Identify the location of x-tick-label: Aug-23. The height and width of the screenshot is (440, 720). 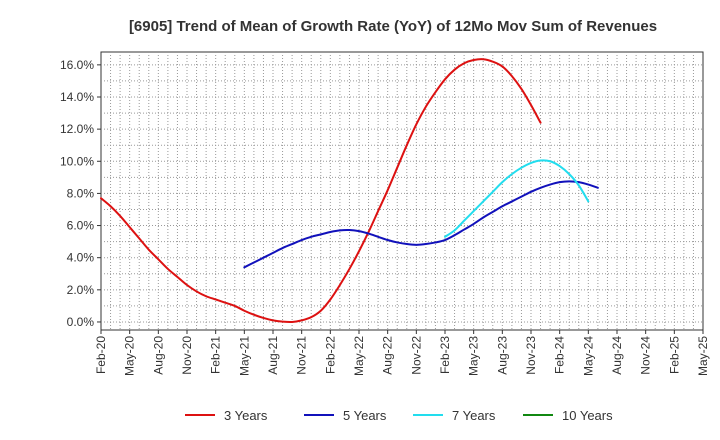
(502, 355).